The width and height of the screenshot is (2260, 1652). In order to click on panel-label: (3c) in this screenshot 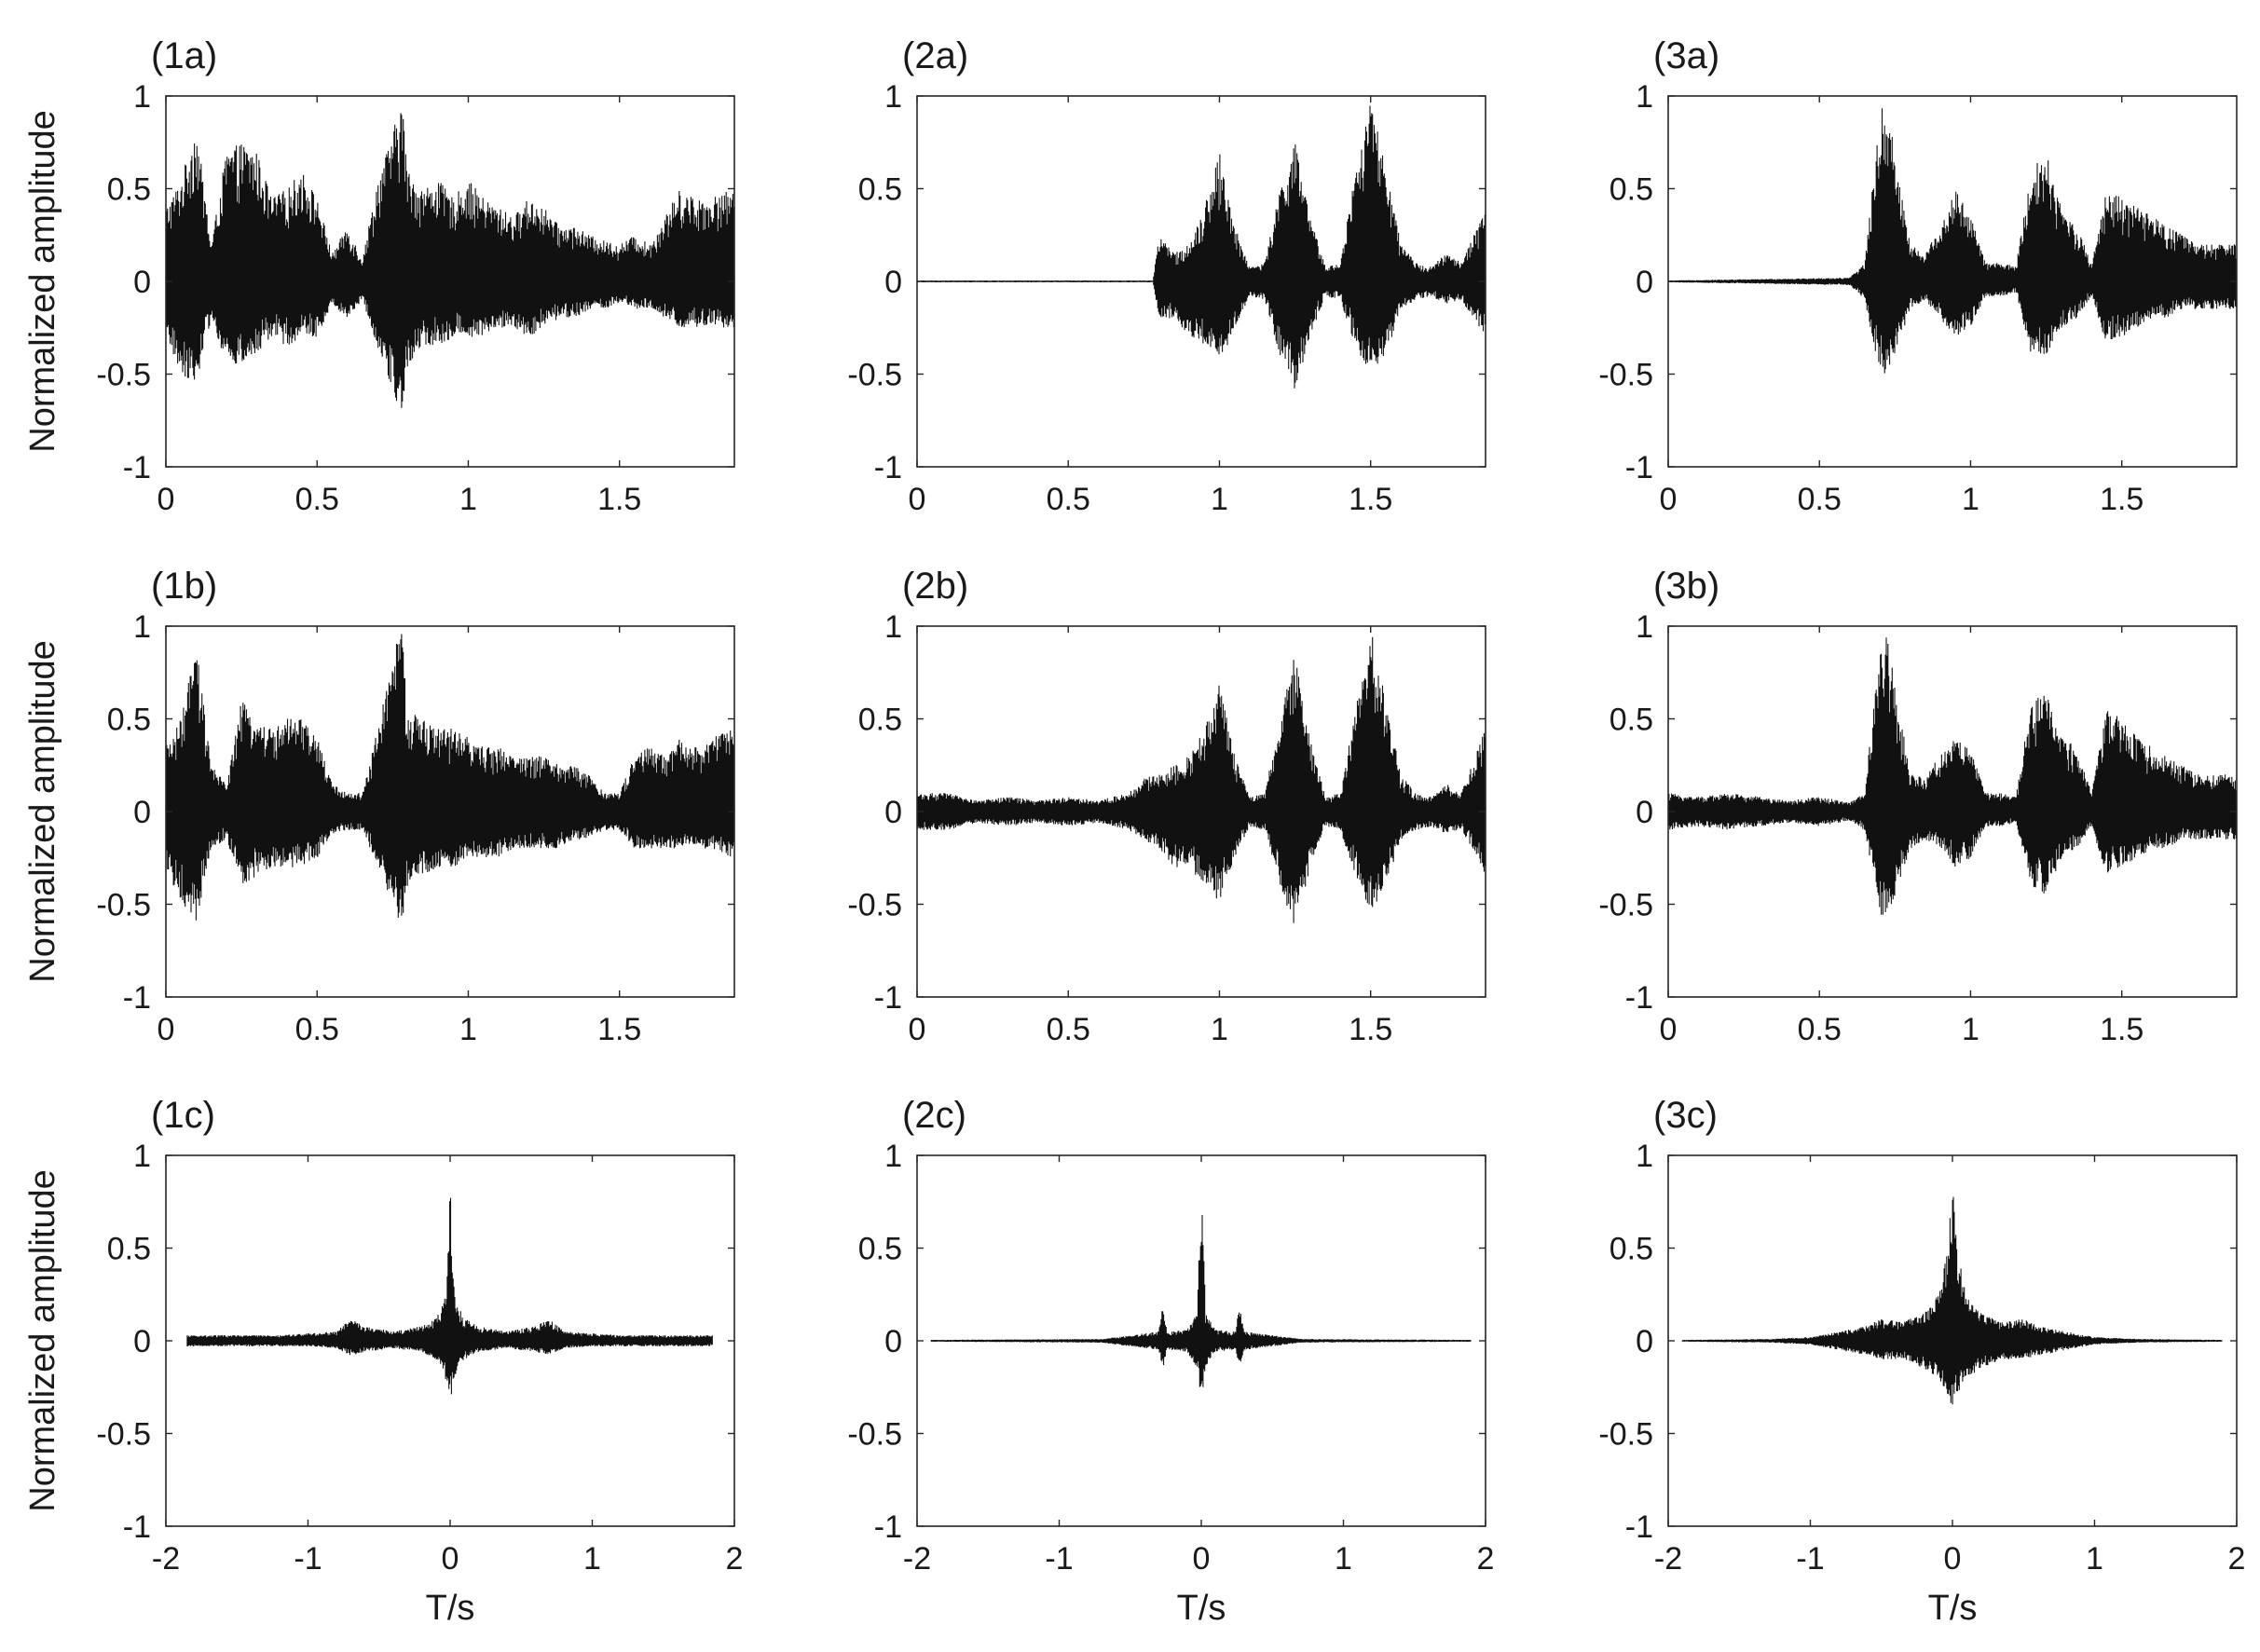, I will do `click(1685, 1115)`.